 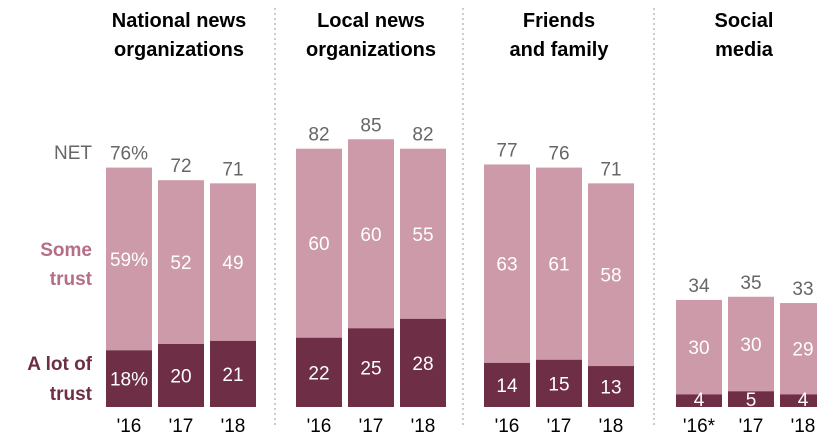 What do you see at coordinates (180, 166) in the screenshot?
I see `label-net: 72` at bounding box center [180, 166].